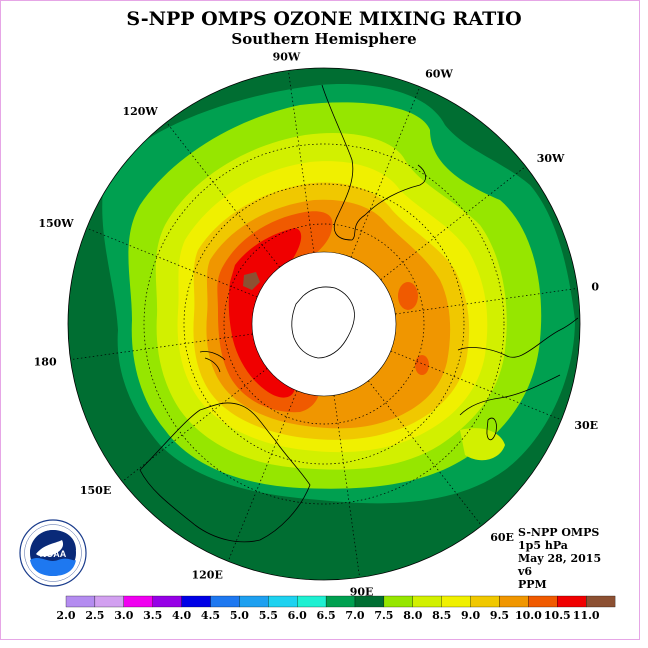  I want to click on colorbar-tick-label: 10.5, so click(557, 615).